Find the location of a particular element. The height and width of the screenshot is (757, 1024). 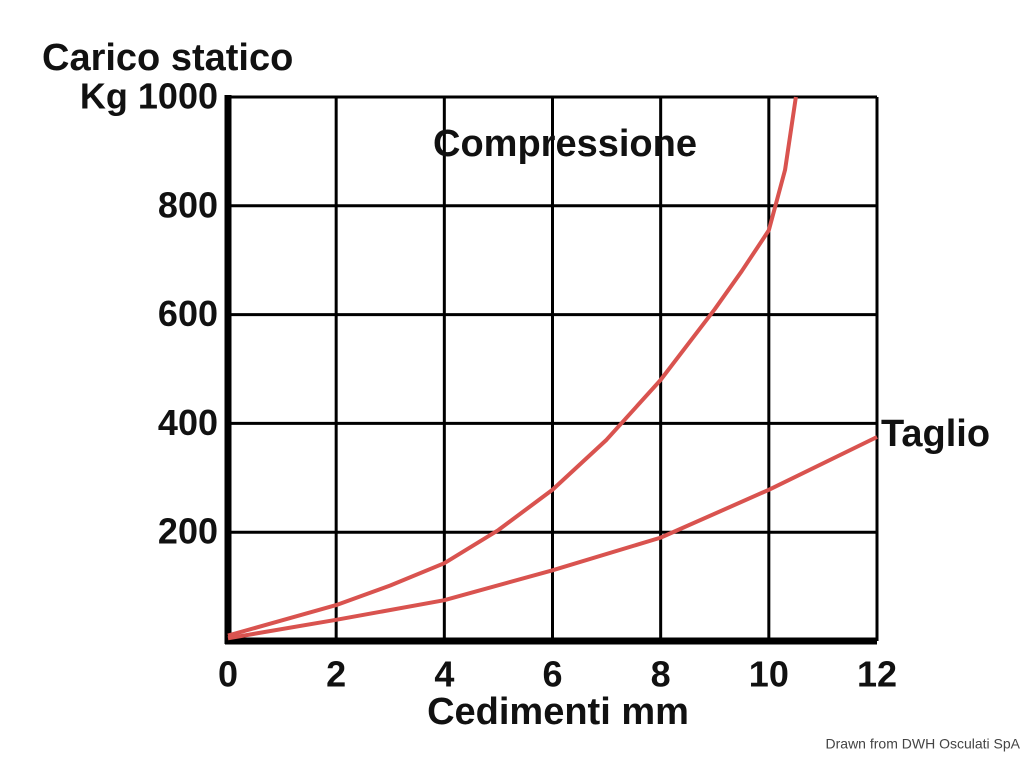

series-label: Taglio is located at coordinates (935, 434).